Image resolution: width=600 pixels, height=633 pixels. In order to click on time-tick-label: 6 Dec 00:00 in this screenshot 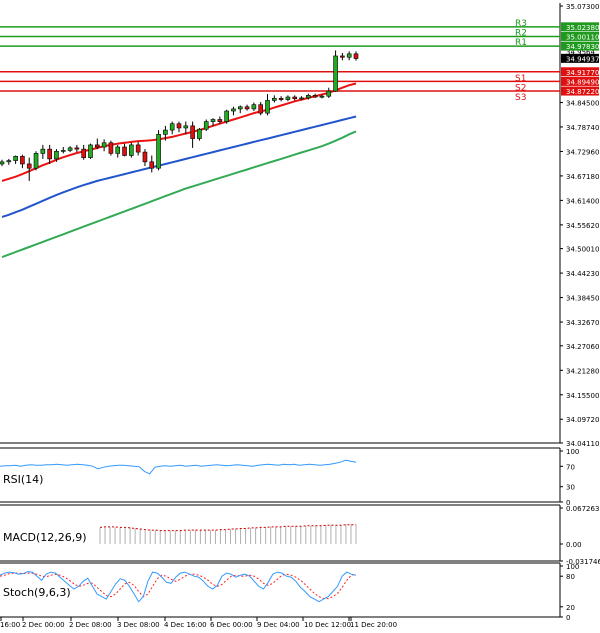, I will do `click(231, 625)`.